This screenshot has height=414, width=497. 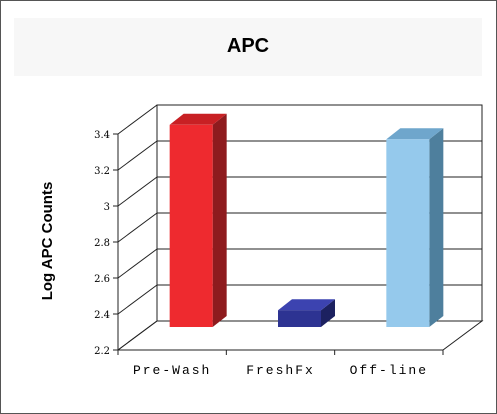 I want to click on y-tick-label: 2.2, so click(x=102, y=351).